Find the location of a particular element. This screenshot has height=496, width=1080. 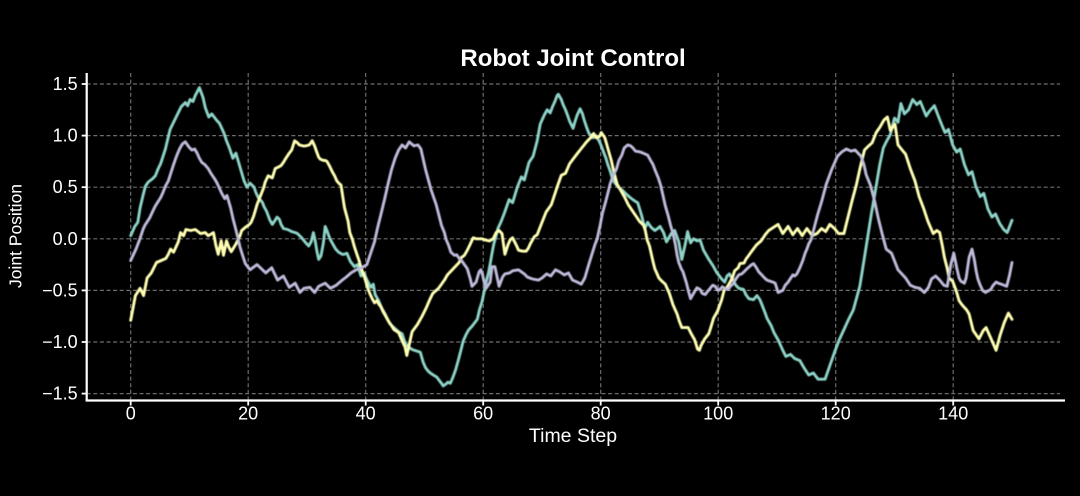

svg-text: −0.5 is located at coordinates (60, 290).